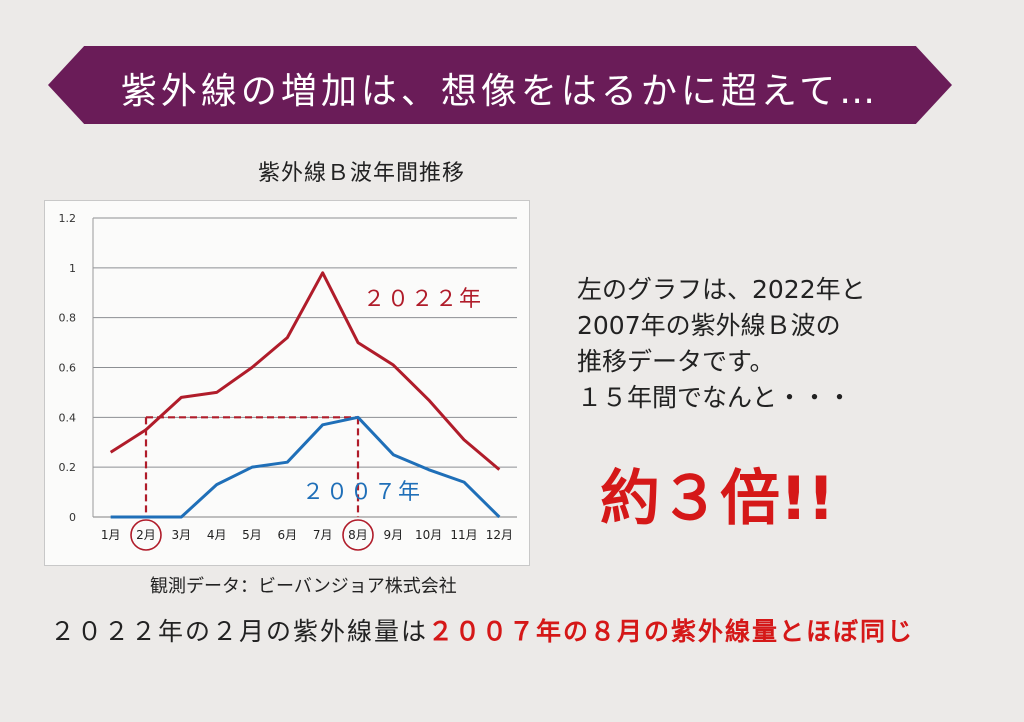 The height and width of the screenshot is (722, 1024). What do you see at coordinates (362, 173) in the screenshot?
I see `chart-title: 紫外線Ｂ波年間推移` at bounding box center [362, 173].